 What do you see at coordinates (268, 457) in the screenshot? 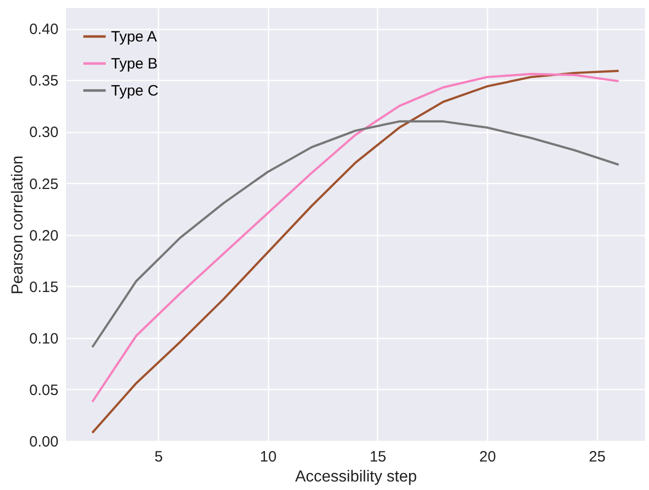
I see `x-tick-label: 10` at bounding box center [268, 457].